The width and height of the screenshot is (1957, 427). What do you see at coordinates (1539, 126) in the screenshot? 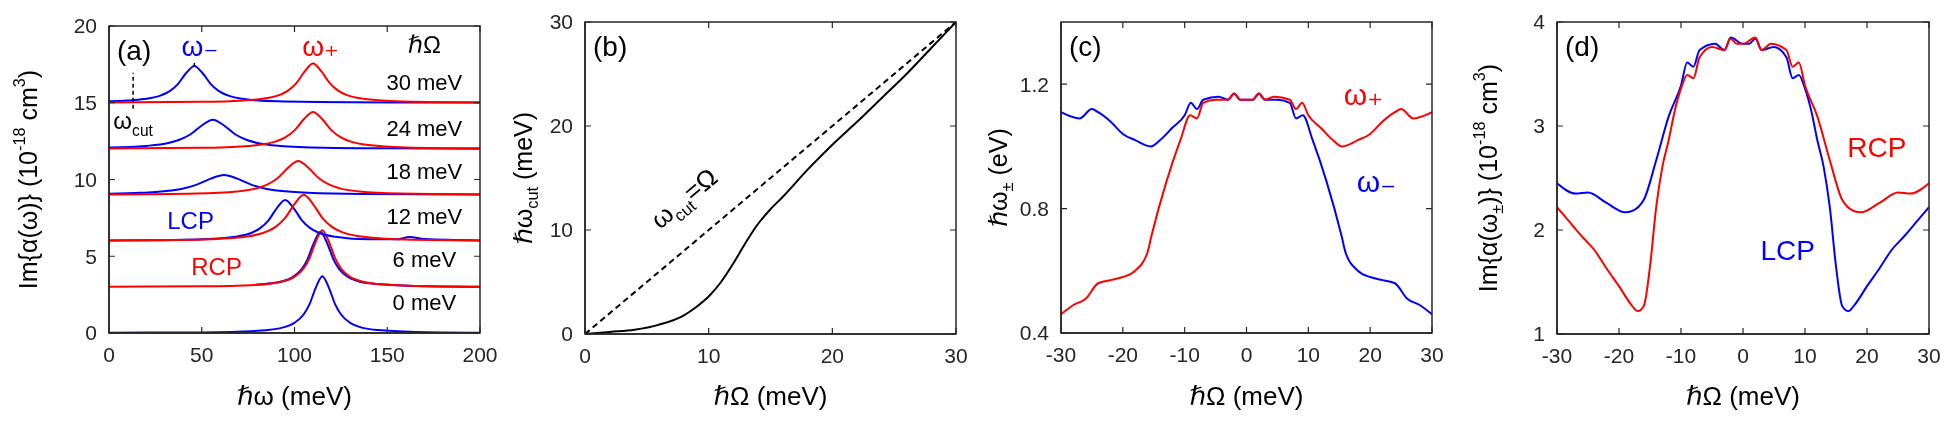
I see `y-tick-label: 3` at bounding box center [1539, 126].